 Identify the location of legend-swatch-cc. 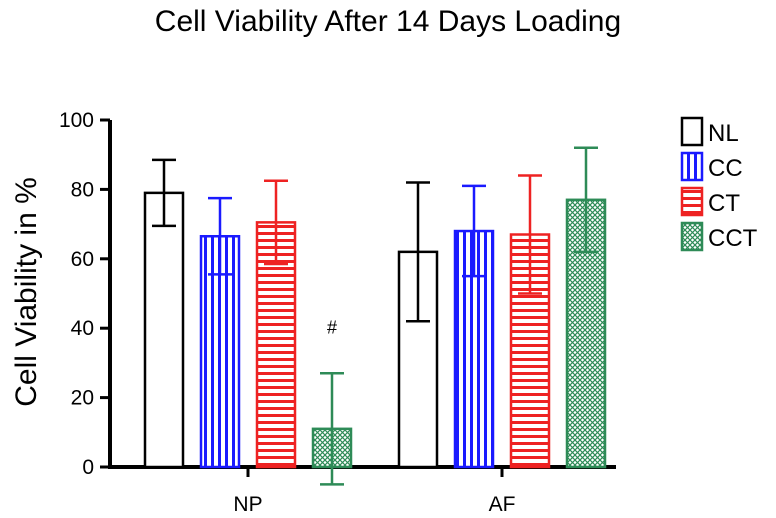
(692, 166).